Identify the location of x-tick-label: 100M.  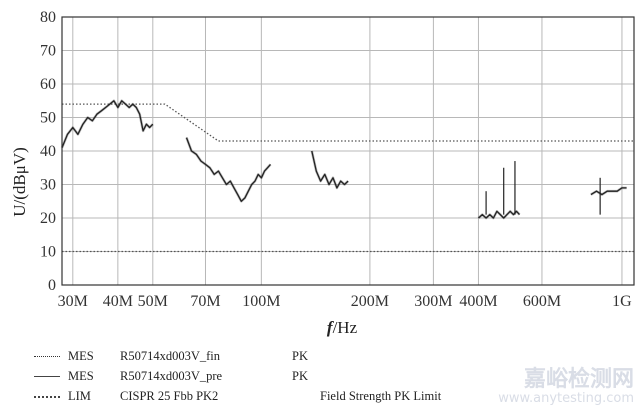
(261, 301).